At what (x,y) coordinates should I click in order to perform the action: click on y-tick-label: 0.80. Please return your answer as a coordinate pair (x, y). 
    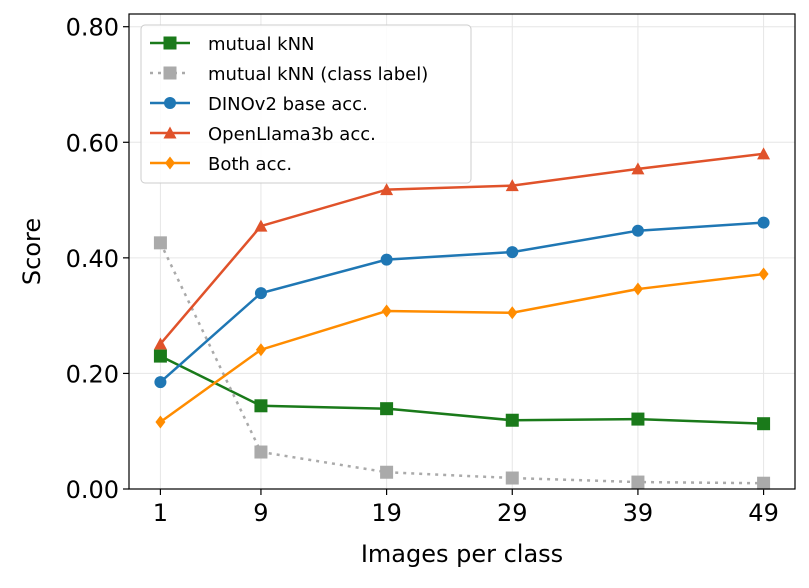
    Looking at the image, I should click on (92, 28).